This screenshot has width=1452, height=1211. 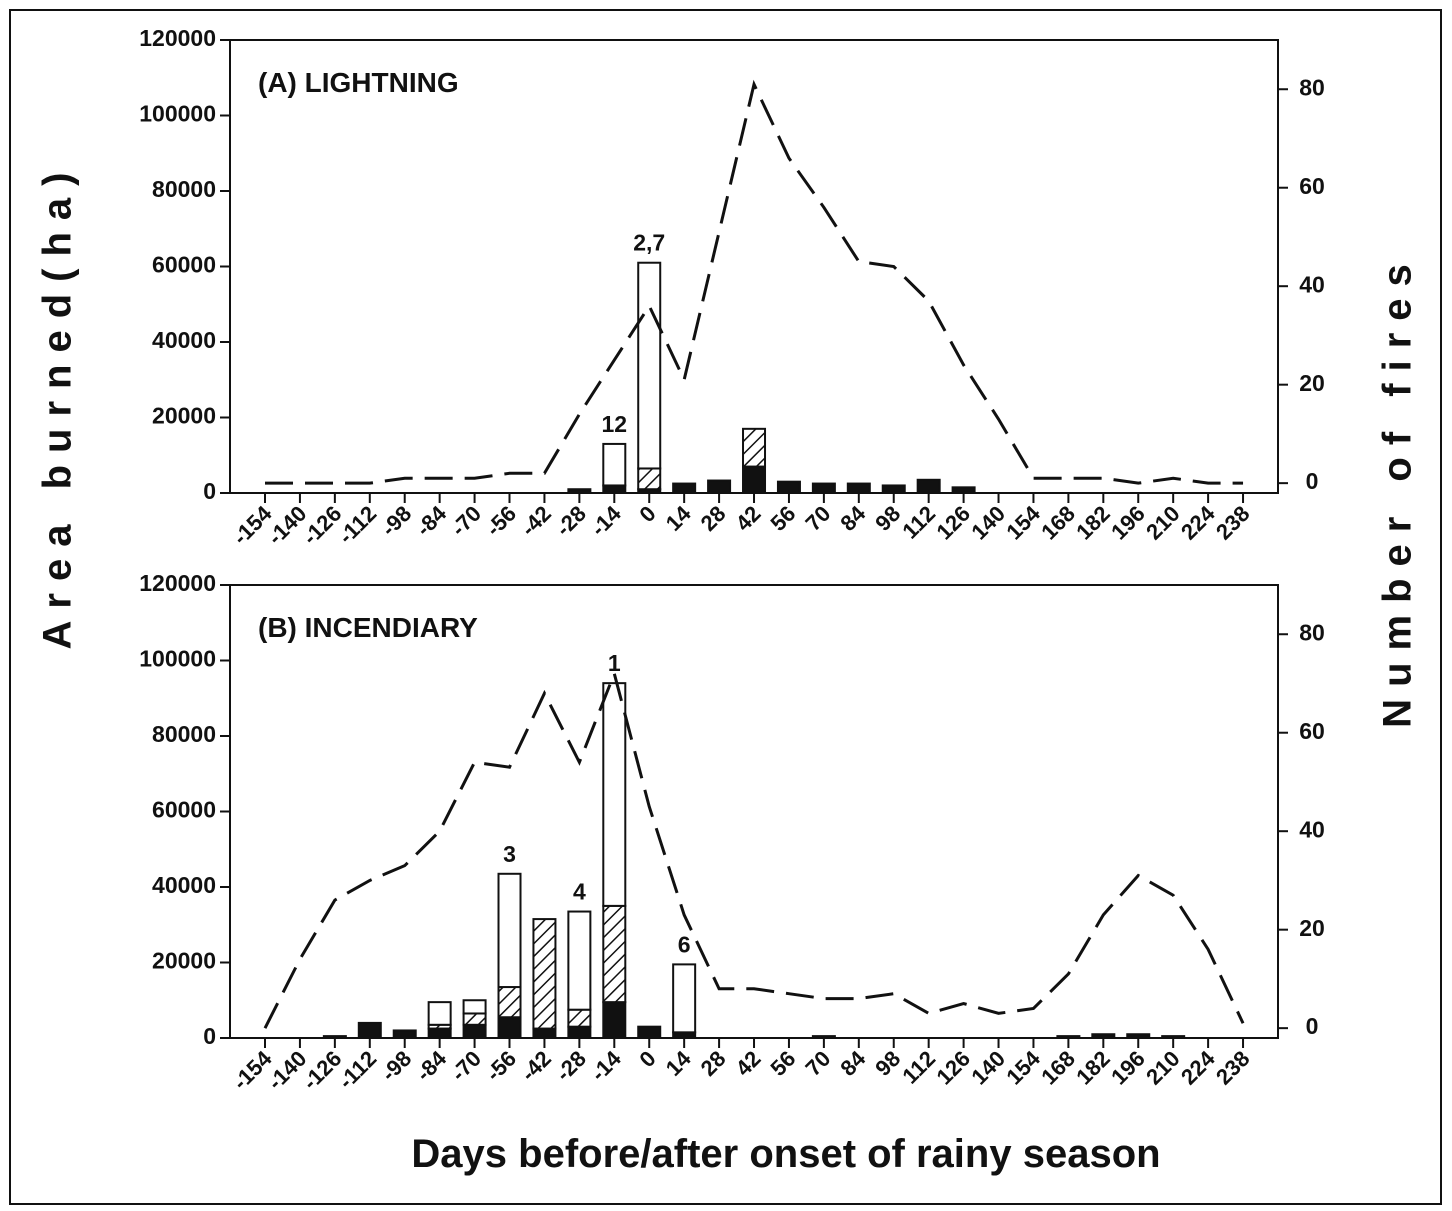 What do you see at coordinates (466, 521) in the screenshot?
I see `x-tick-label: -70` at bounding box center [466, 521].